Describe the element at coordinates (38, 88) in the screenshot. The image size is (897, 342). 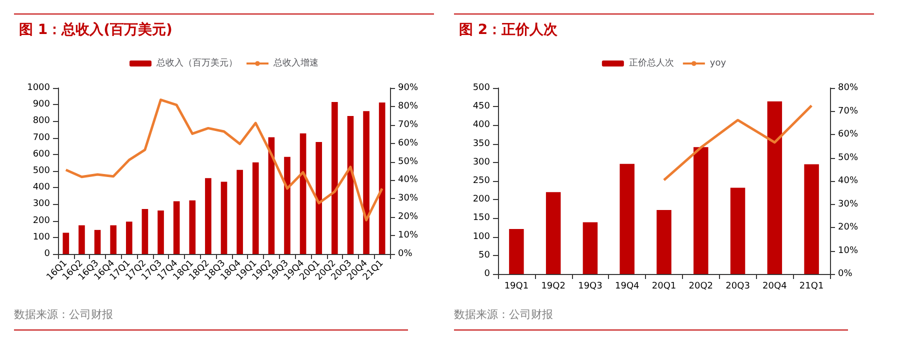
I see `y-tick-label: 1000` at that location.